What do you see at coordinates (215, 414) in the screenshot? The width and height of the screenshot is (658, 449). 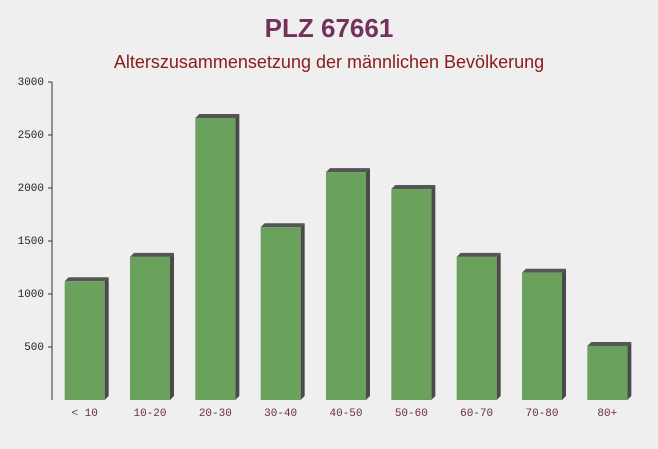 I see `x-tick-label: 20-30` at bounding box center [215, 414].